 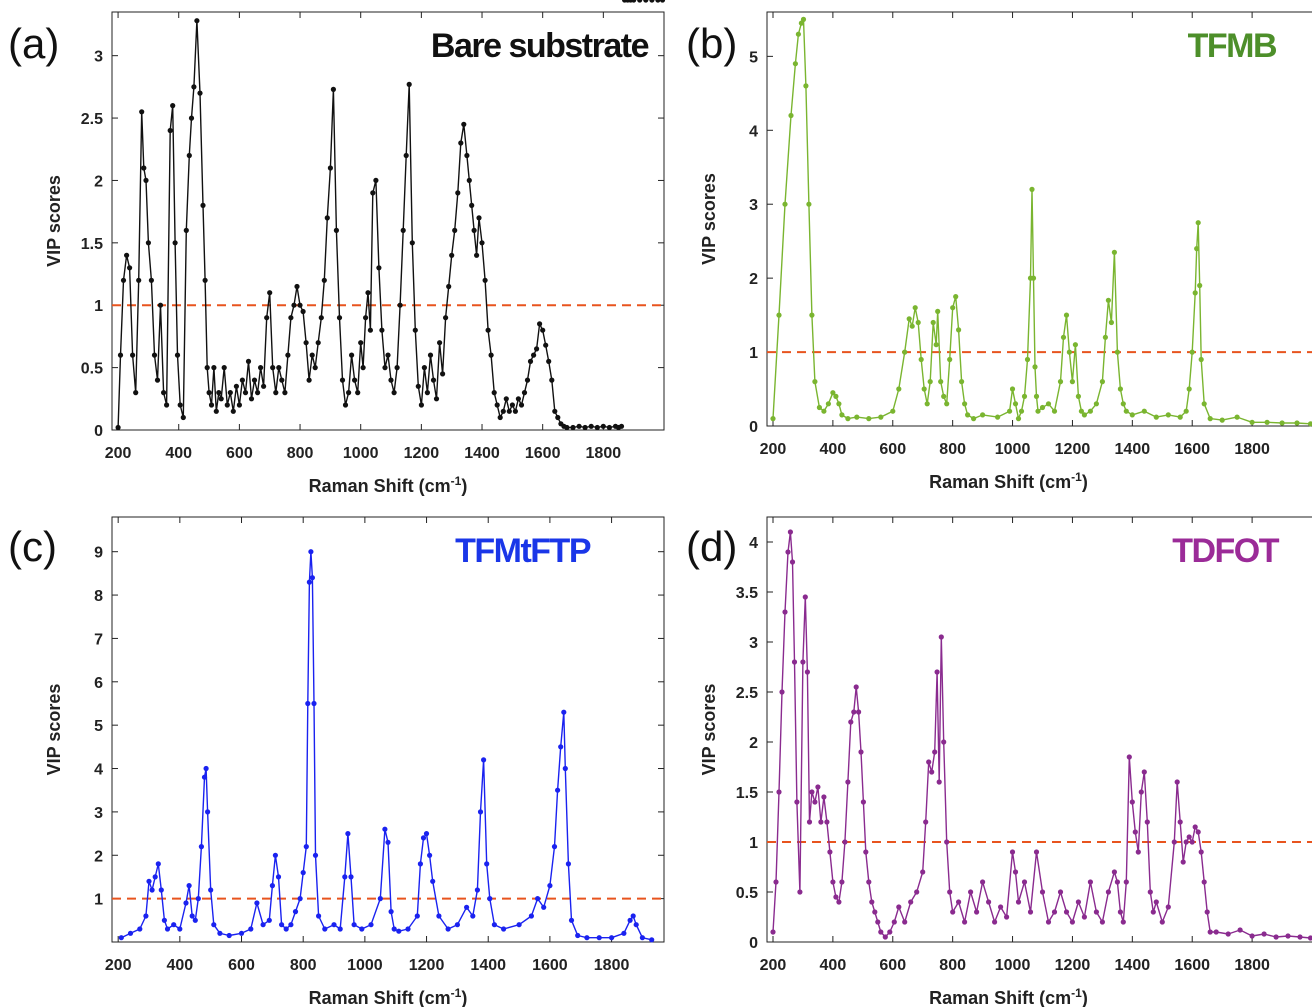 What do you see at coordinates (709, 730) in the screenshot?
I see `y-axis-label: VIP scores` at bounding box center [709, 730].